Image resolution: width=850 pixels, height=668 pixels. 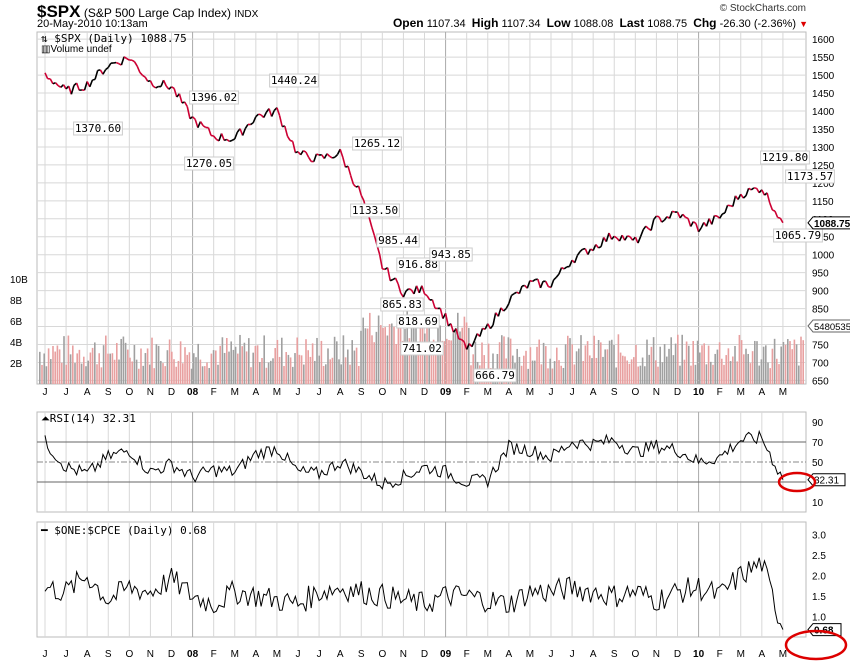 I want to click on volume-tick: 6B, so click(x=16, y=322).